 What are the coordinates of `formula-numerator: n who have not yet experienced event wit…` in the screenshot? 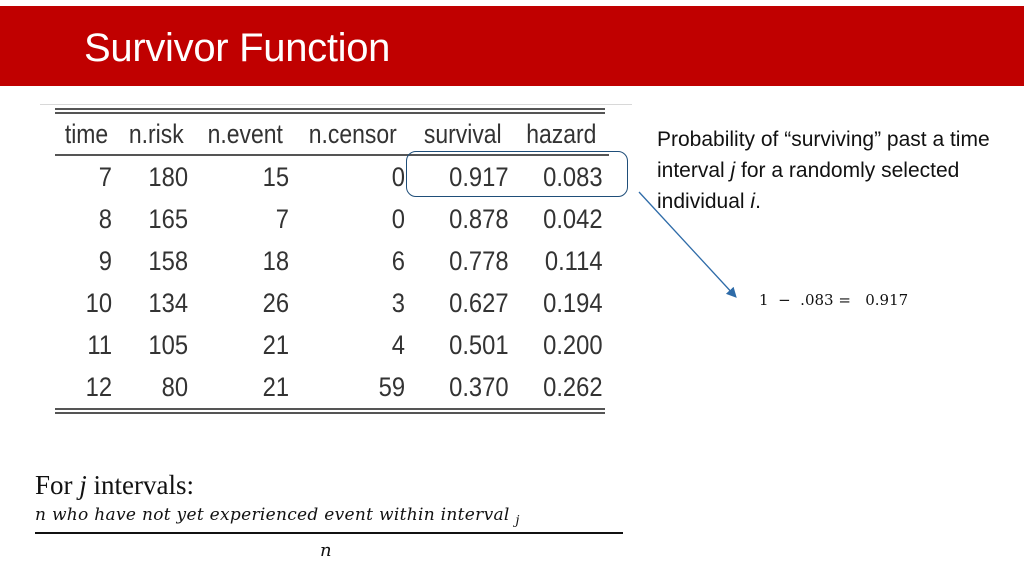 It's located at (277, 517).